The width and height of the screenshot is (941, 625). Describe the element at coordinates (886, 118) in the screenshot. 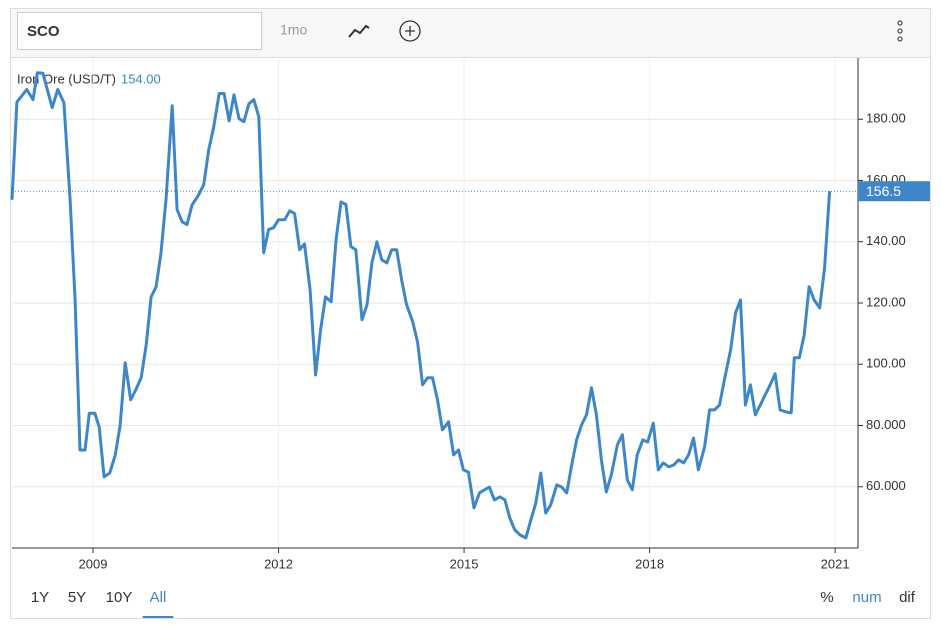

I see `y-tick-label: 180.00` at that location.